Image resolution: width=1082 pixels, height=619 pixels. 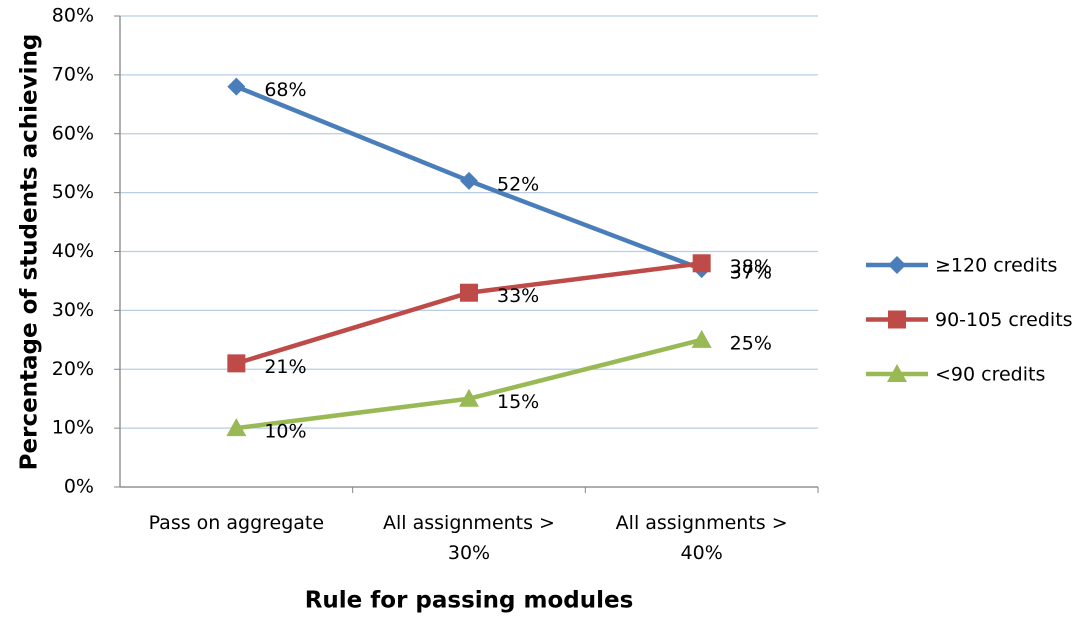 What do you see at coordinates (236, 523) in the screenshot?
I see `x-tick-label: Pass on aggregate` at bounding box center [236, 523].